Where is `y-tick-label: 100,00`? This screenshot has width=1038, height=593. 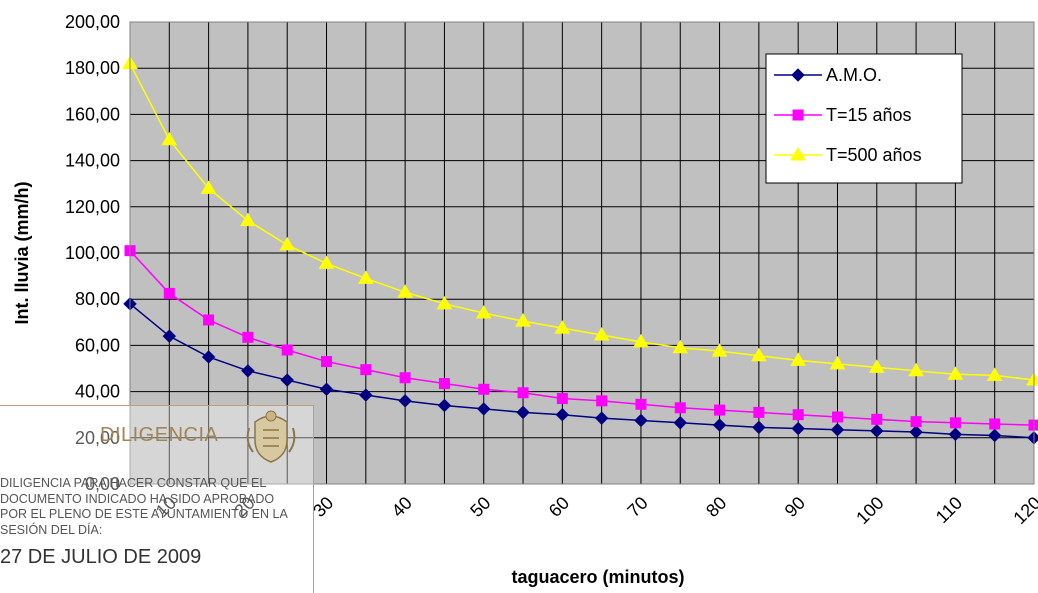
y-tick-label: 100,00 is located at coordinates (92, 253).